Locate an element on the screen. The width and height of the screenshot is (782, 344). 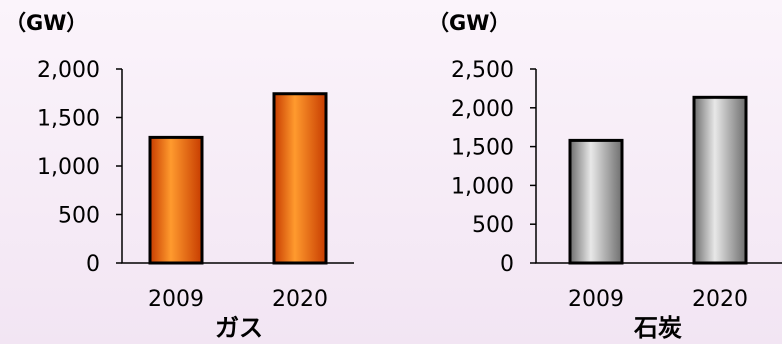
coal-x-tick-2009: 2009 is located at coordinates (596, 299).